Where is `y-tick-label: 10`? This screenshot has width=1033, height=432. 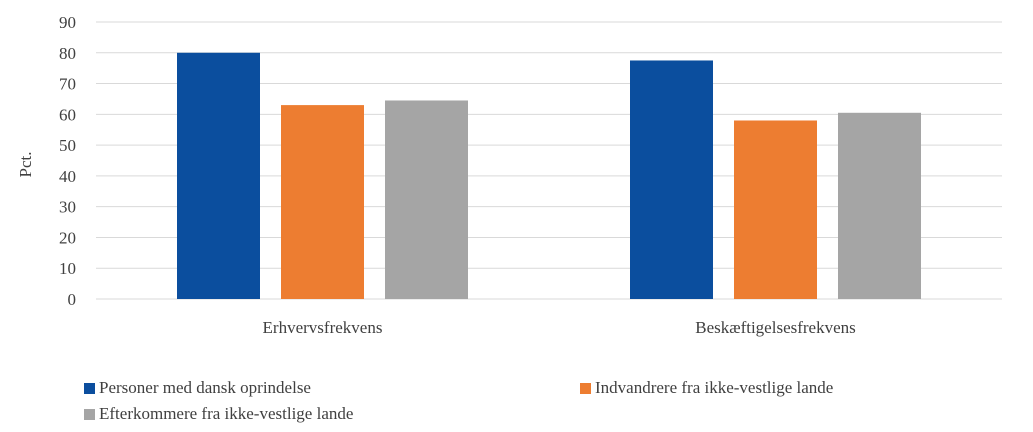
y-tick-label: 10 is located at coordinates (67, 268).